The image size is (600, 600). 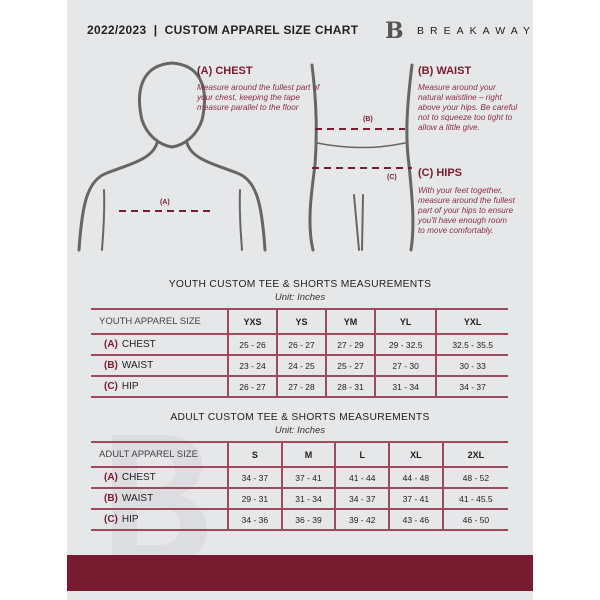 What do you see at coordinates (308, 454) in the screenshot?
I see `size-header: M` at bounding box center [308, 454].